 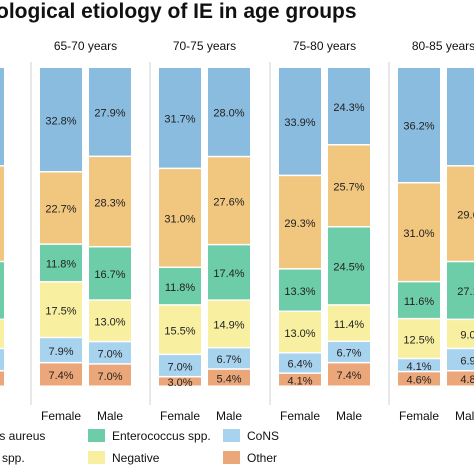 I want to click on data-label: 13.3%, so click(x=299, y=292).